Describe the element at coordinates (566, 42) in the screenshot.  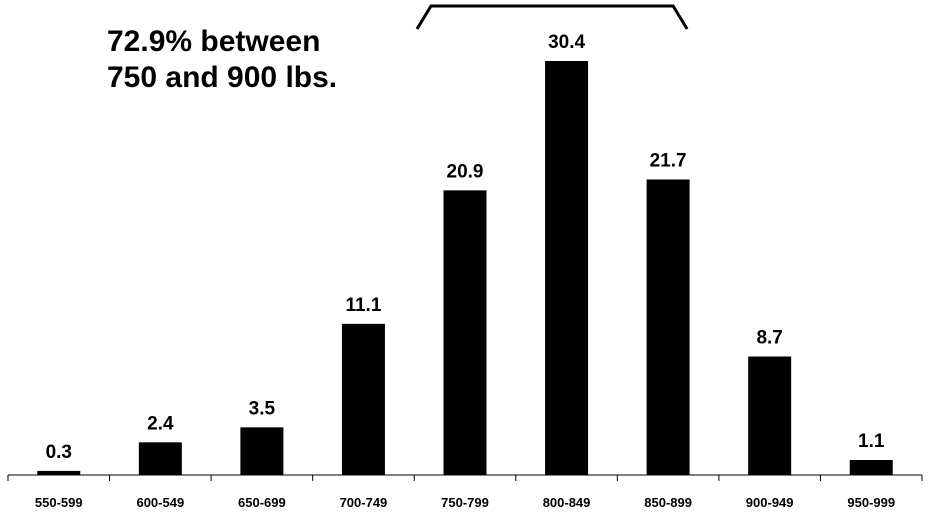
I see `data-label-800-849: 30.4` at that location.